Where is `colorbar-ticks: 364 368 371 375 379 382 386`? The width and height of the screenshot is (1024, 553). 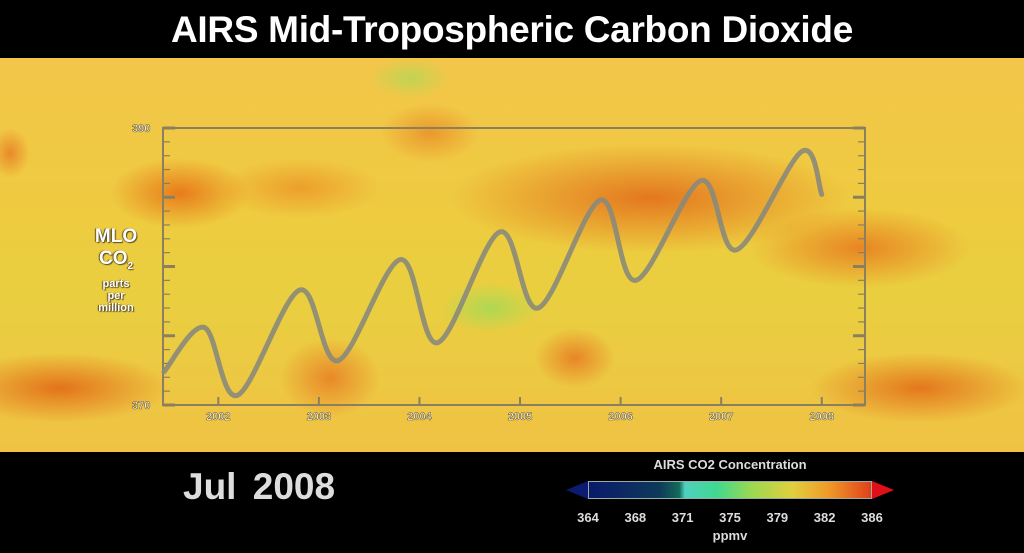 colorbar-ticks: 364 368 371 375 379 382 386 is located at coordinates (737, 518).